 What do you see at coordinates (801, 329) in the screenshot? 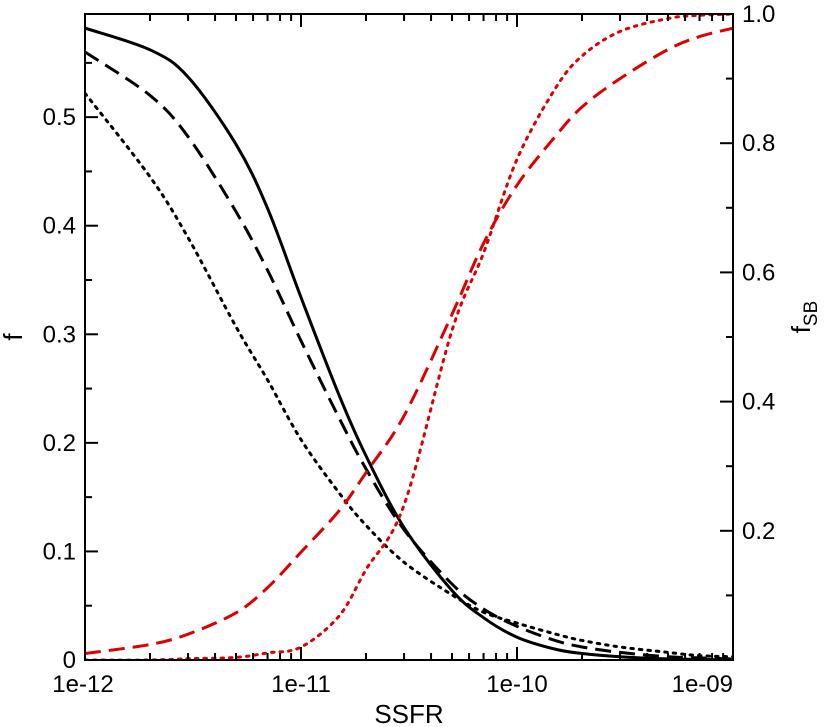
I see `y-right-axis-title-main: f` at bounding box center [801, 329].